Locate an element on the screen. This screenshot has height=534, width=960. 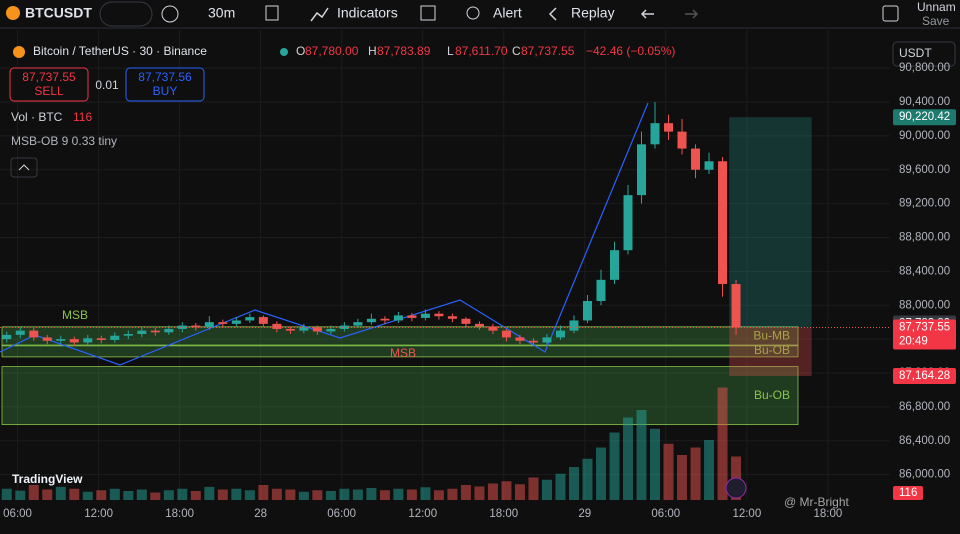
position-target is located at coordinates (770, 222).